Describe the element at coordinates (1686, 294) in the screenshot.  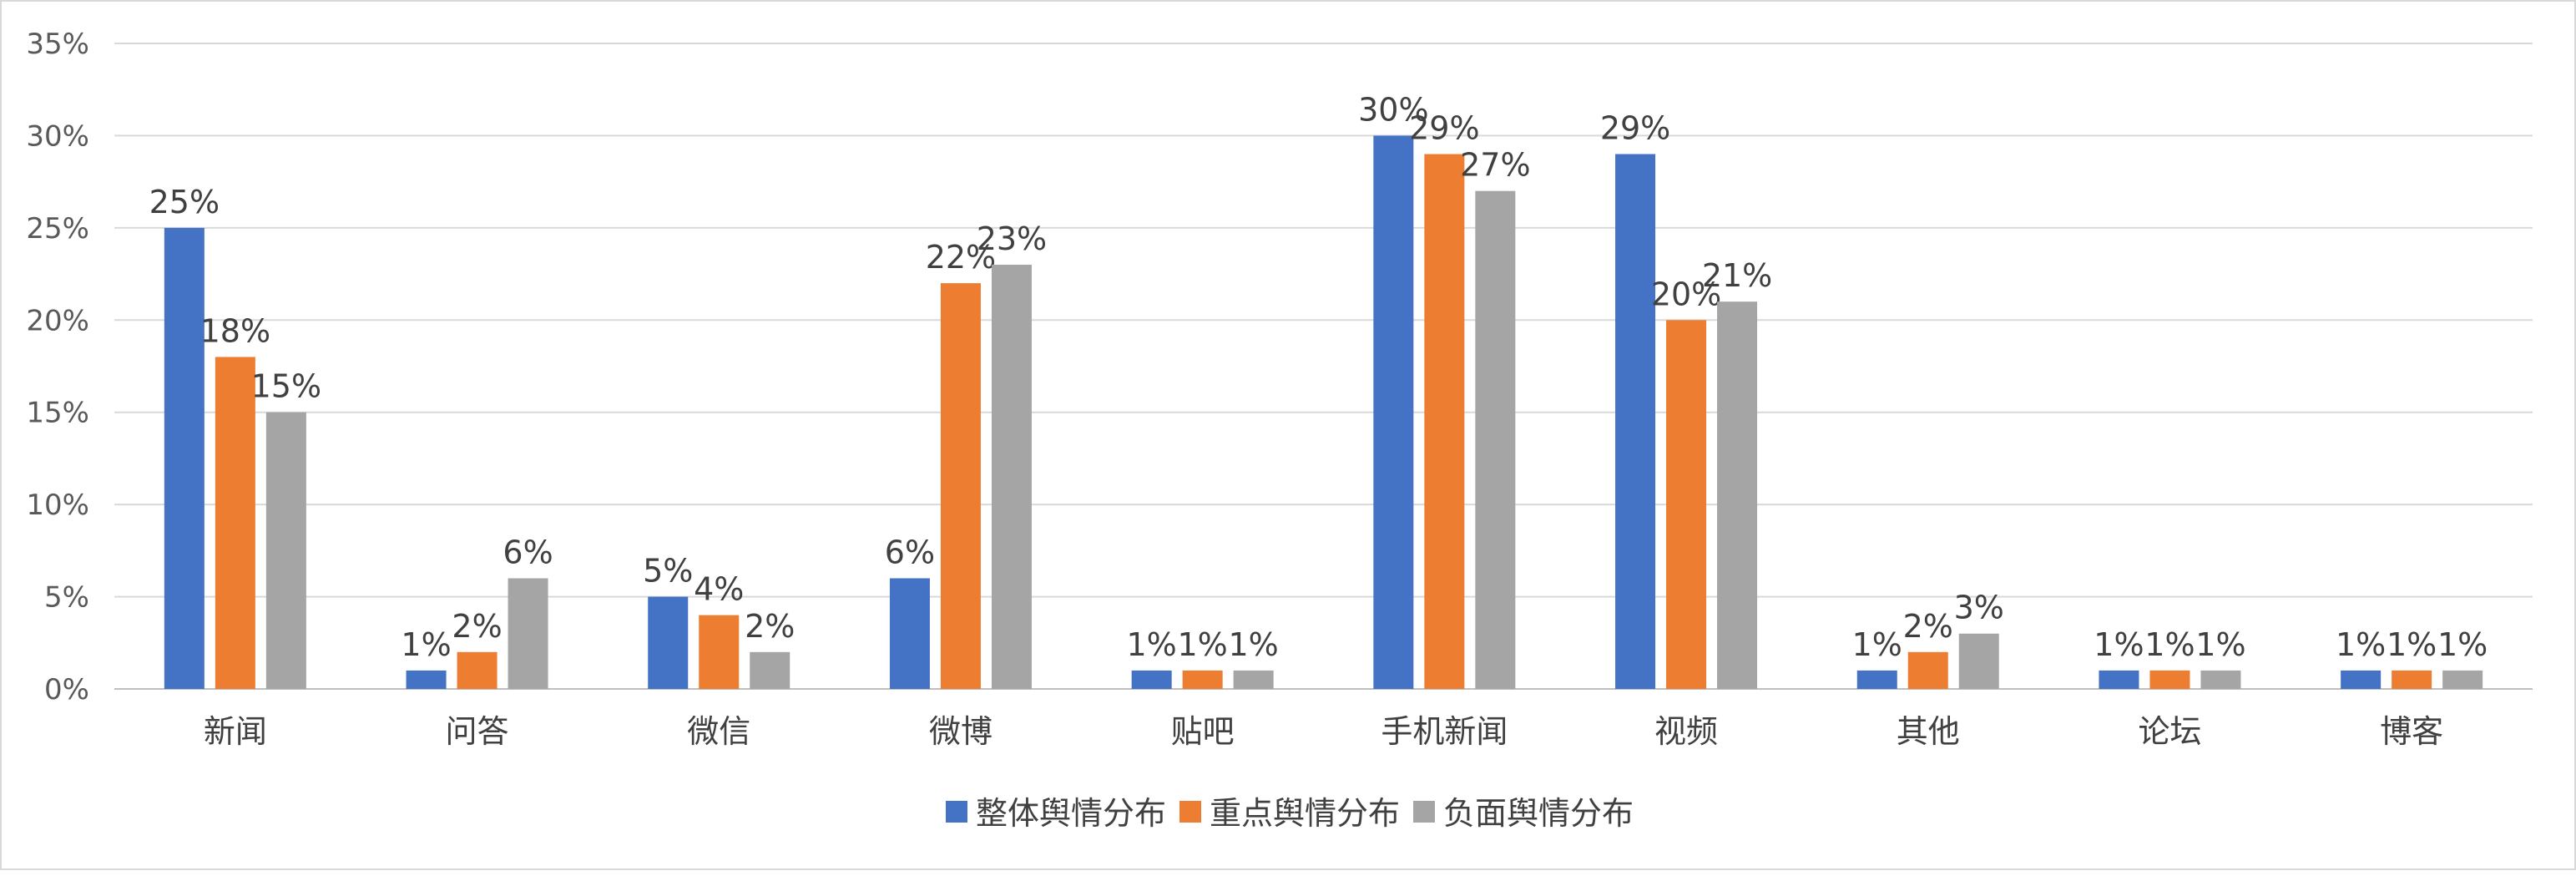
I see `data-label: 20%` at that location.